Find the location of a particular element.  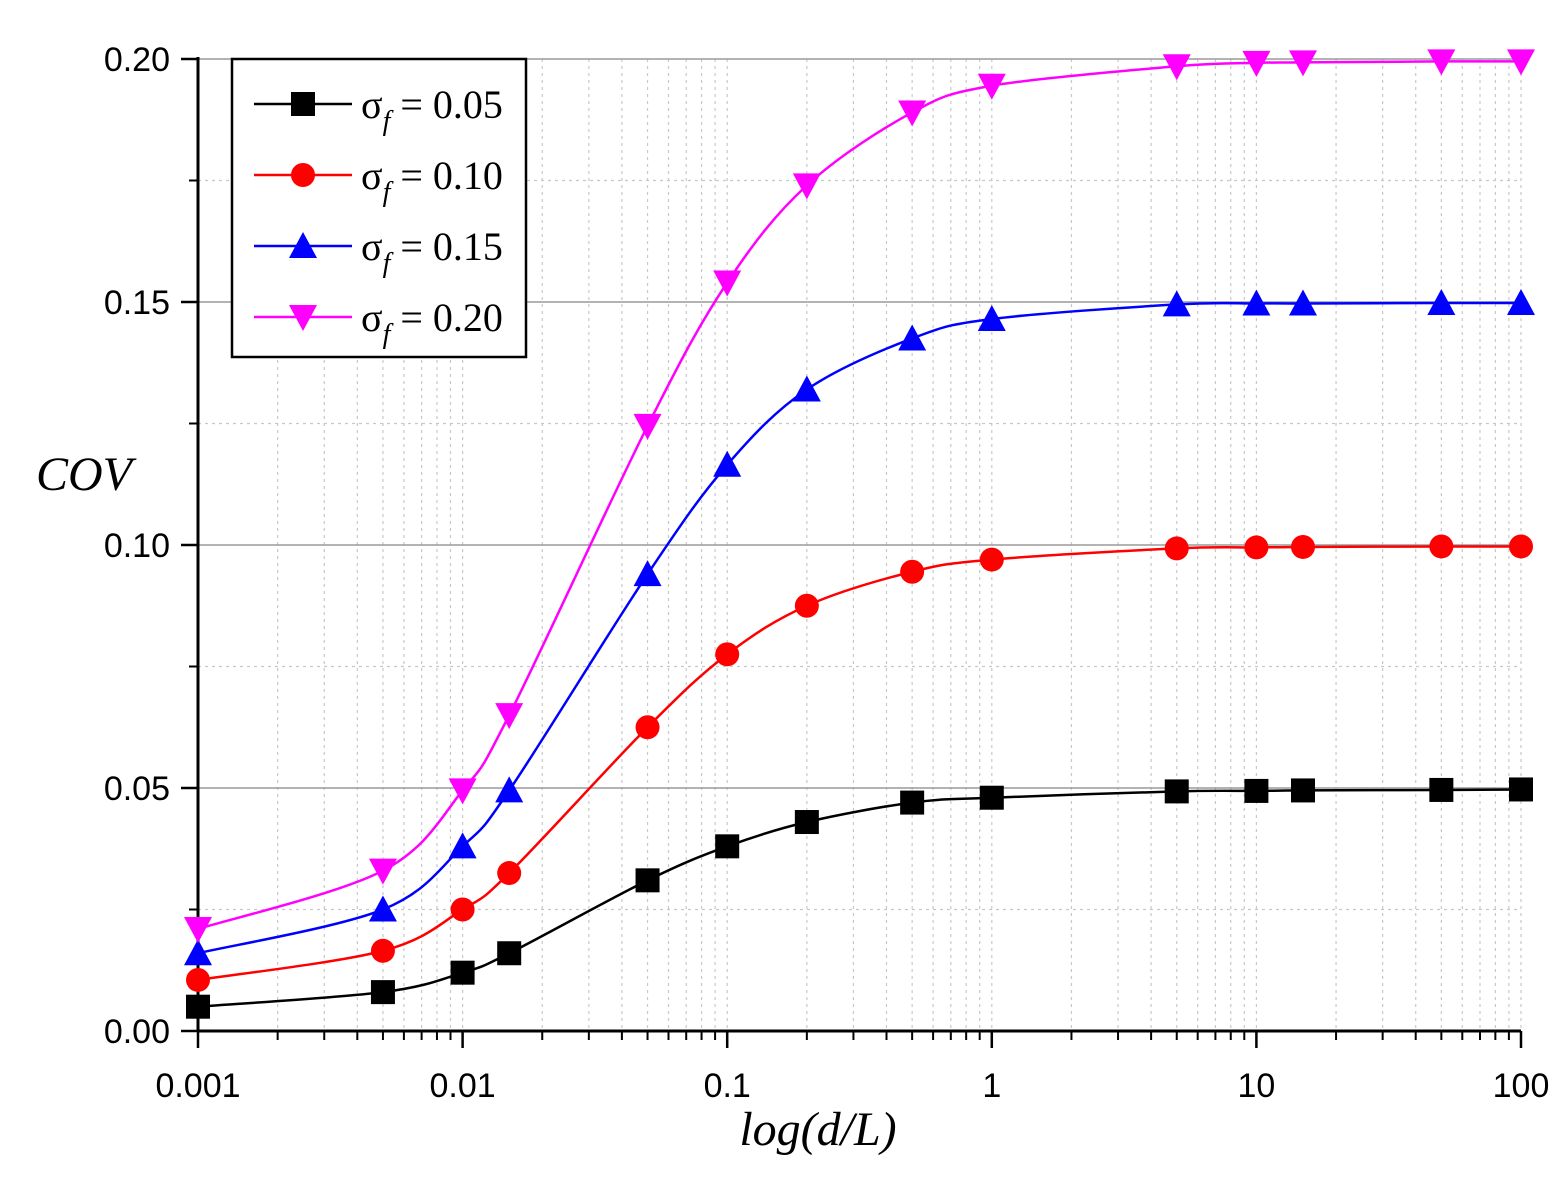

legend-item: σf = 0.15 is located at coordinates (378, 251).